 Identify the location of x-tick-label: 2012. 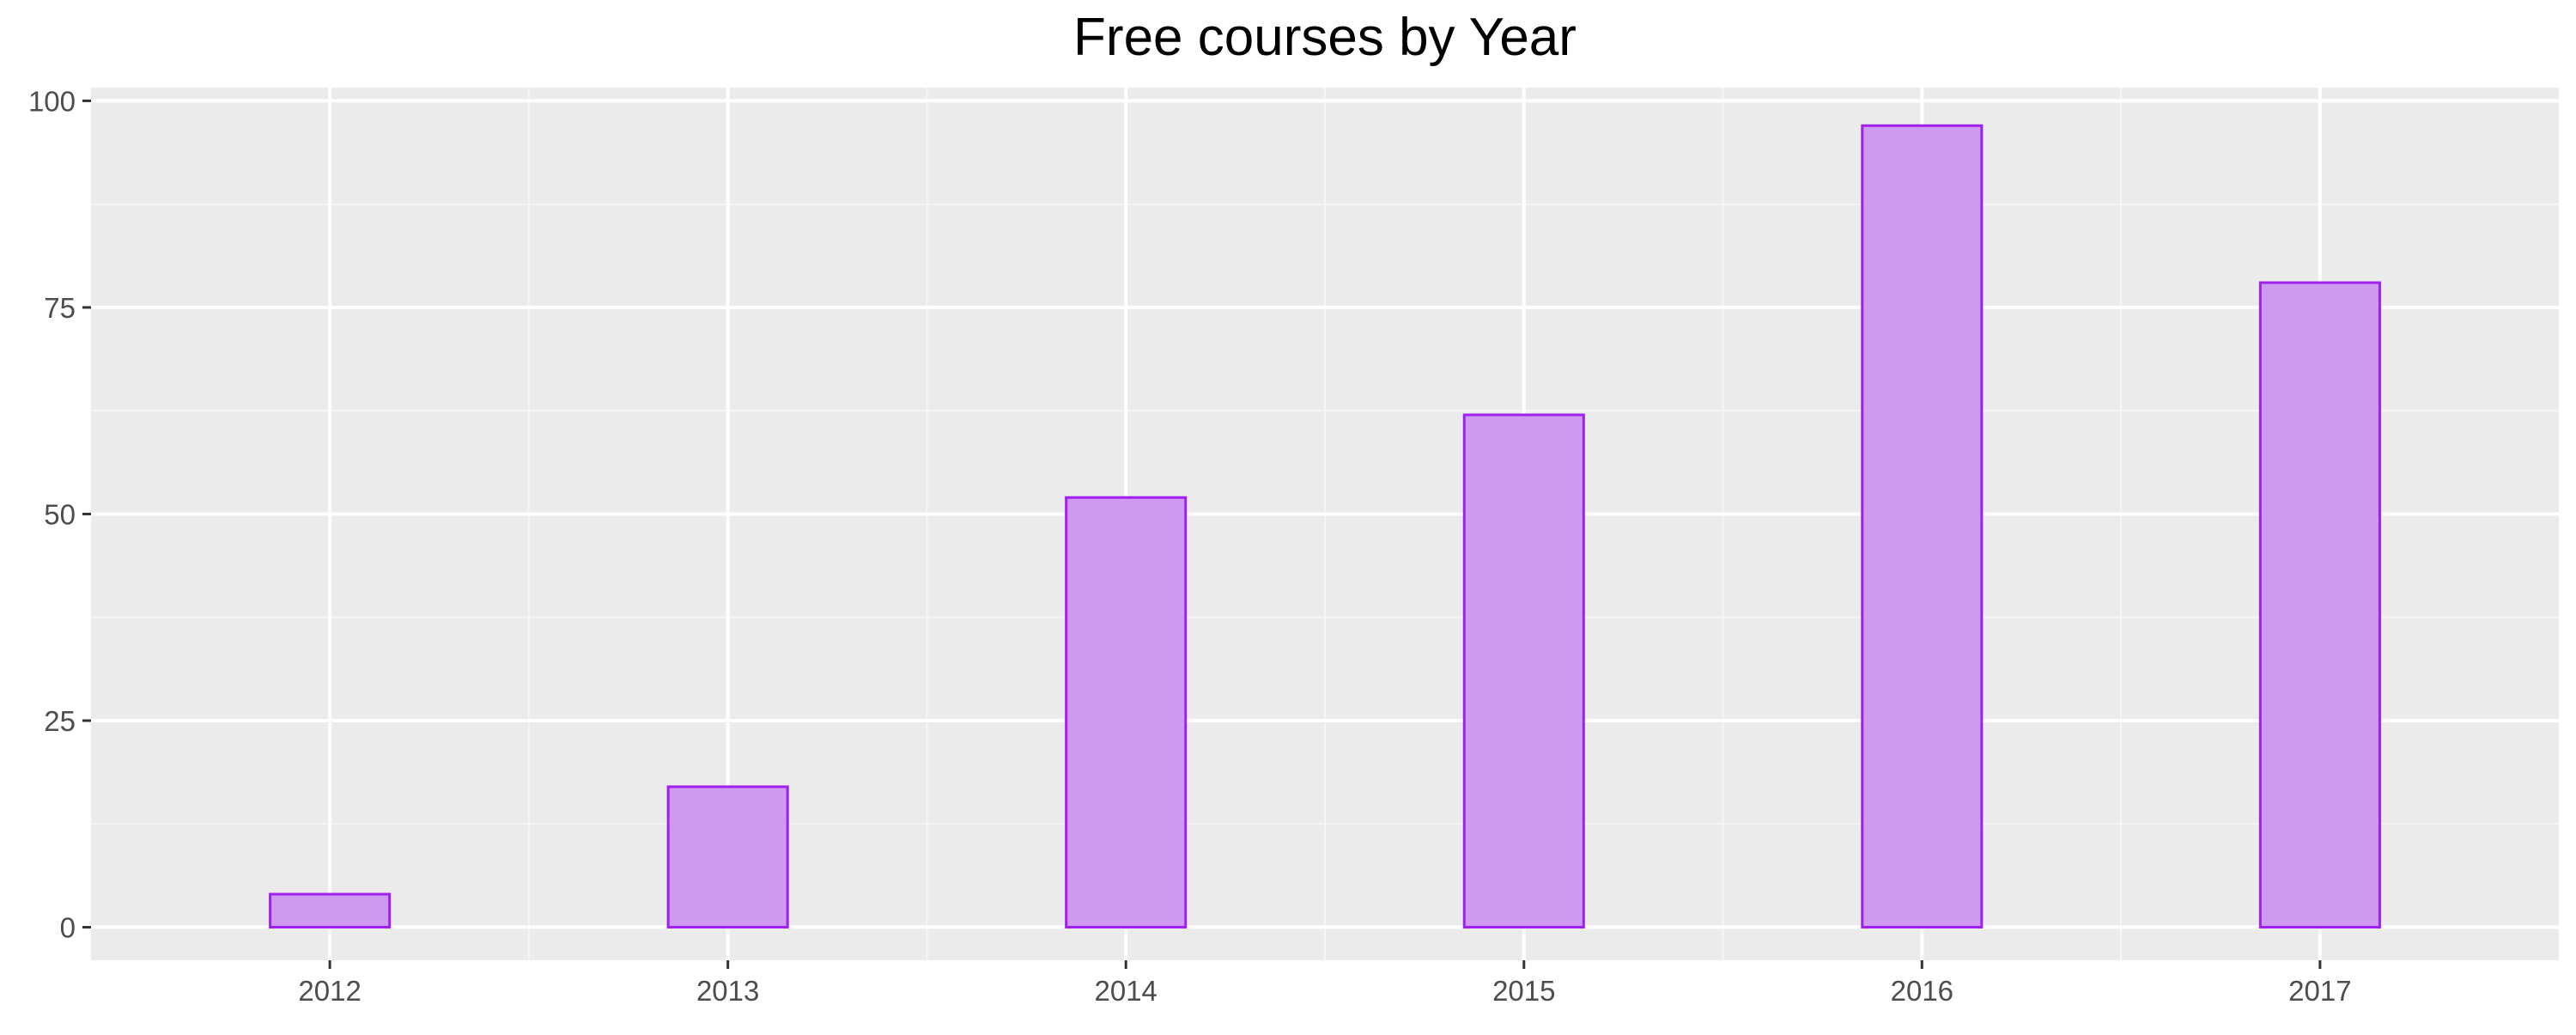
(329, 991).